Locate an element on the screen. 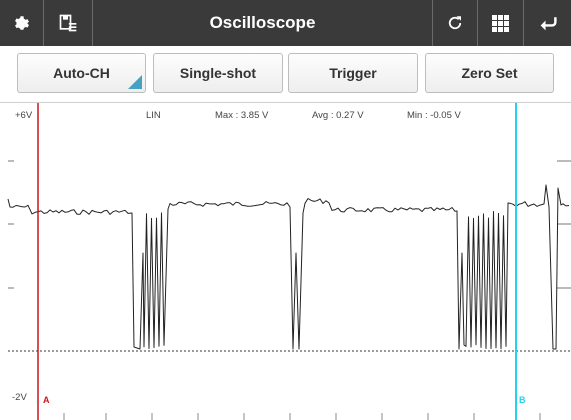 The height and width of the screenshot is (420, 571). control-buttons: Auto-CH Single-shot Trigger Zero Set is located at coordinates (285, 74).